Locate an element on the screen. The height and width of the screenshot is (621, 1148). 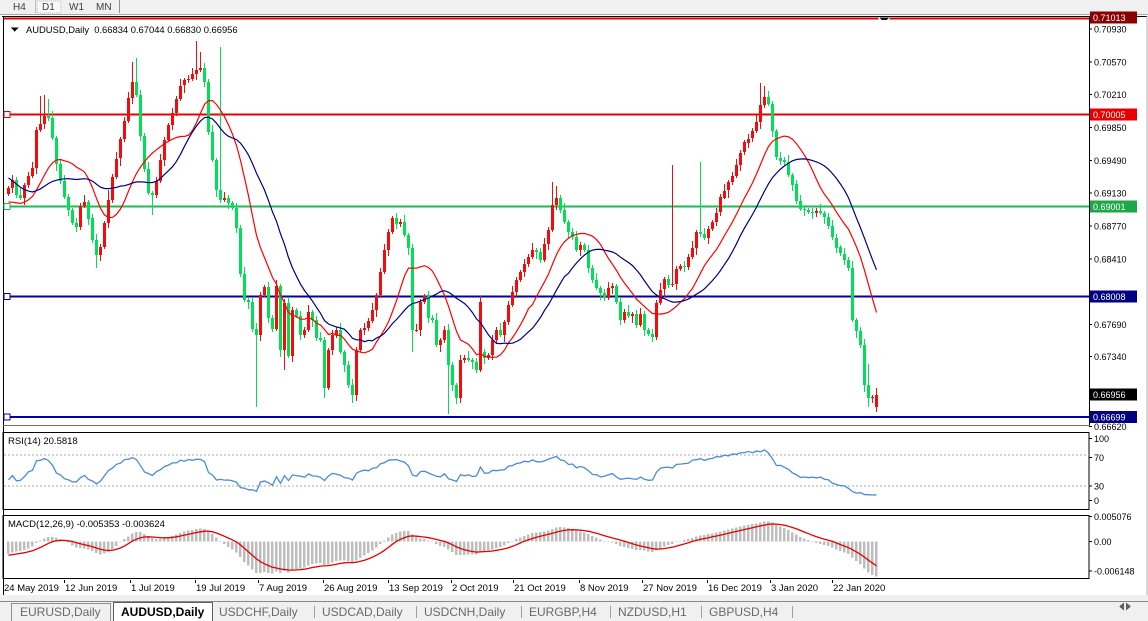
svg-text: D1 is located at coordinates (48, 7).